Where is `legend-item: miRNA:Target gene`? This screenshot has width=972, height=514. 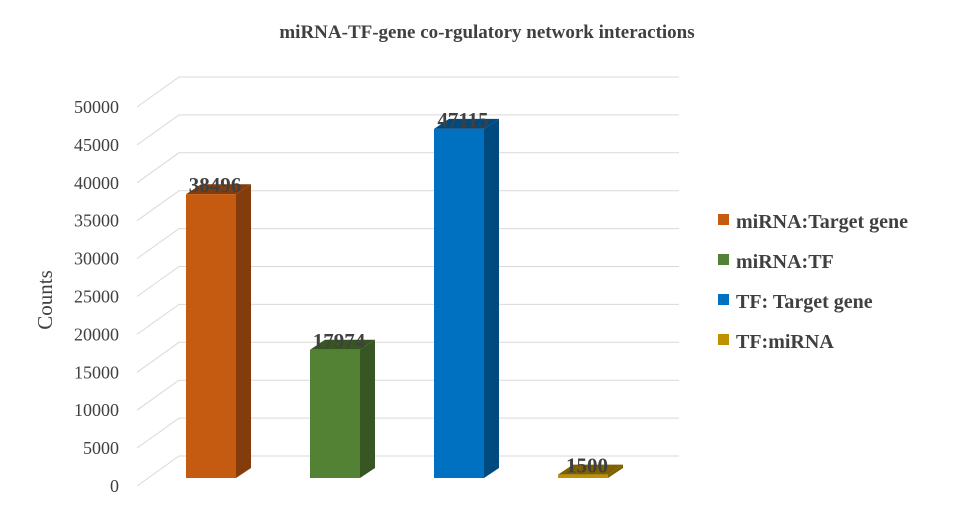 legend-item: miRNA:Target gene is located at coordinates (813, 222).